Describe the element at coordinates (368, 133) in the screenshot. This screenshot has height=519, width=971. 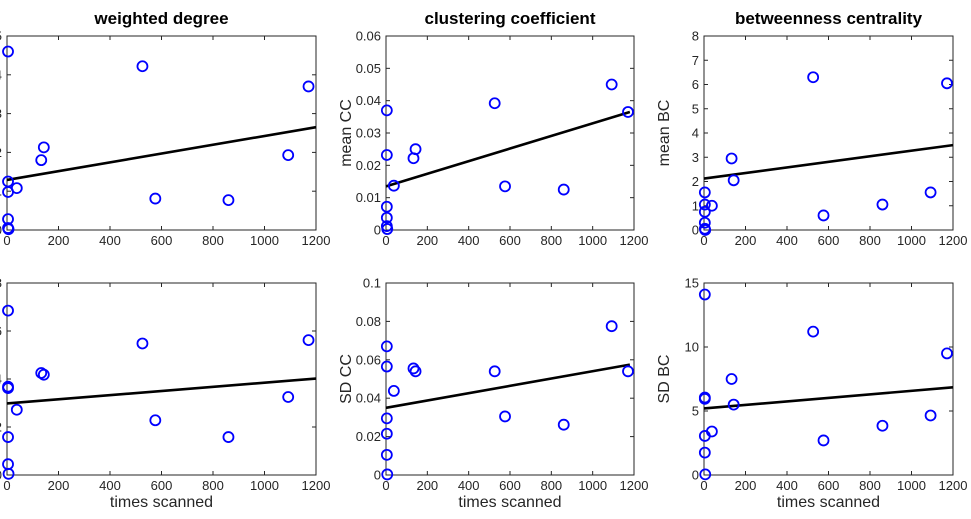
I see `y-tick-label: 0.03` at that location.